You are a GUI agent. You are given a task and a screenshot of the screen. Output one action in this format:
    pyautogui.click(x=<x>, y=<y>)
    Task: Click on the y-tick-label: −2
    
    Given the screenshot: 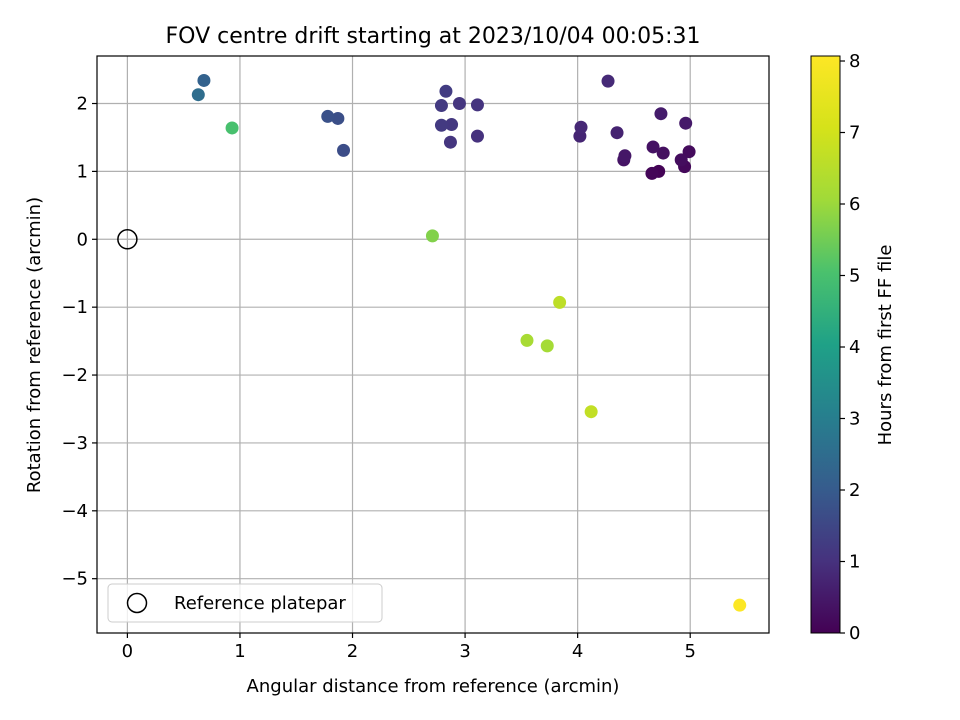 What is the action you would take?
    pyautogui.click(x=74, y=375)
    